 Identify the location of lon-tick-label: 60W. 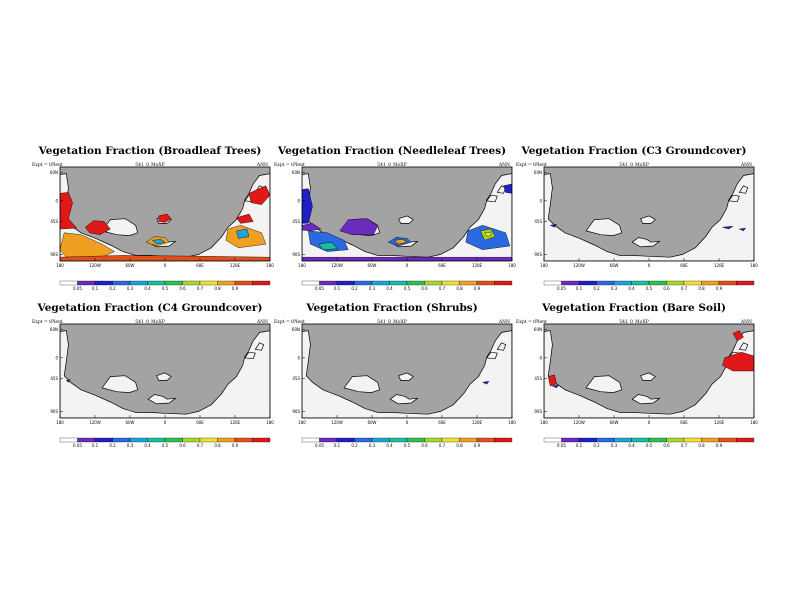
(129, 422).